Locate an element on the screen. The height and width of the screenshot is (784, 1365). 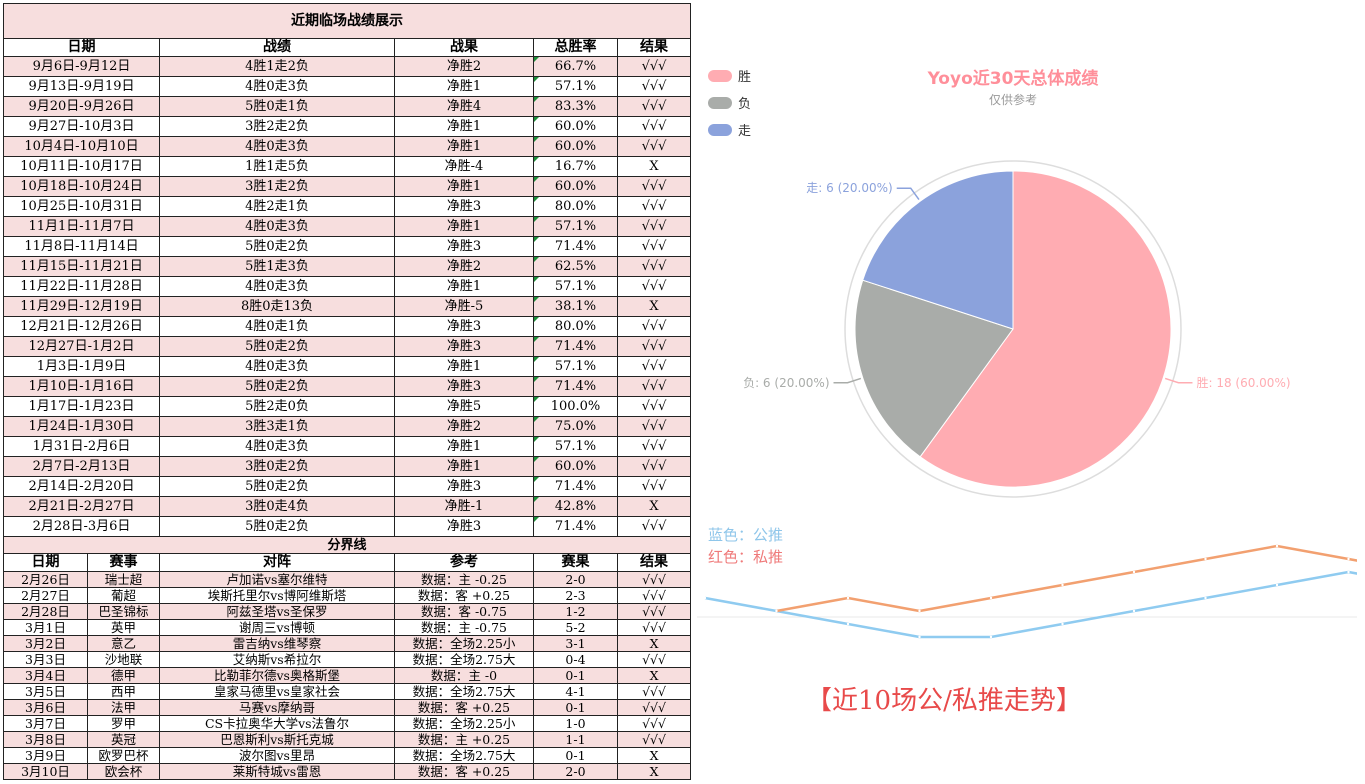
row-winrate: 42.8% is located at coordinates (575, 506).